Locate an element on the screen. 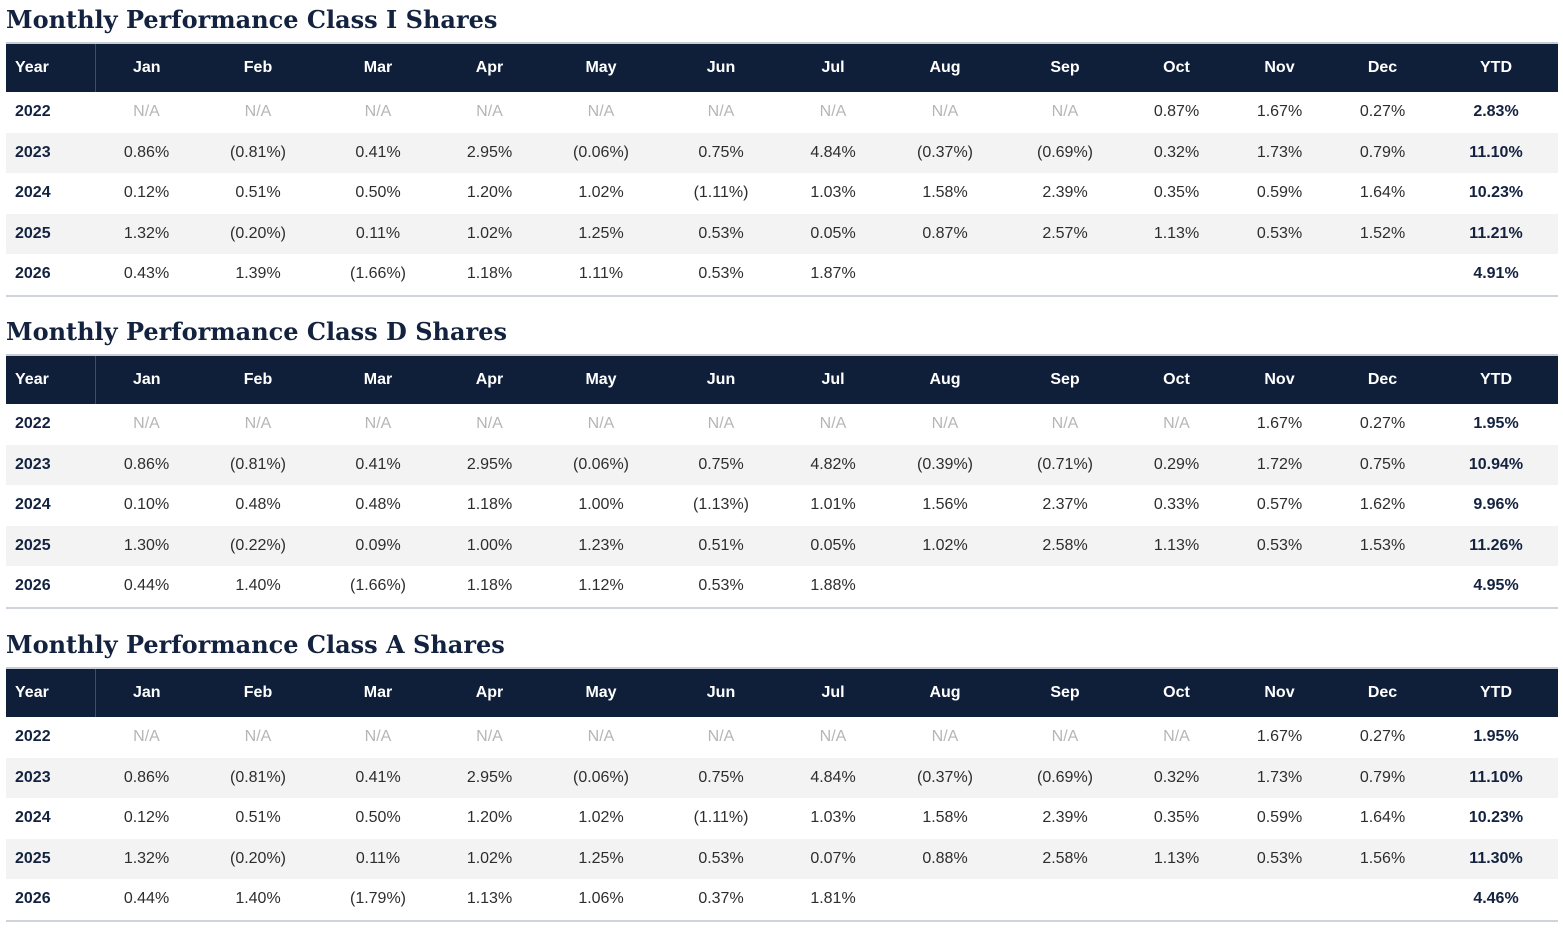 This screenshot has width=1563, height=932. month-cell: 0.57% is located at coordinates (1279, 505).